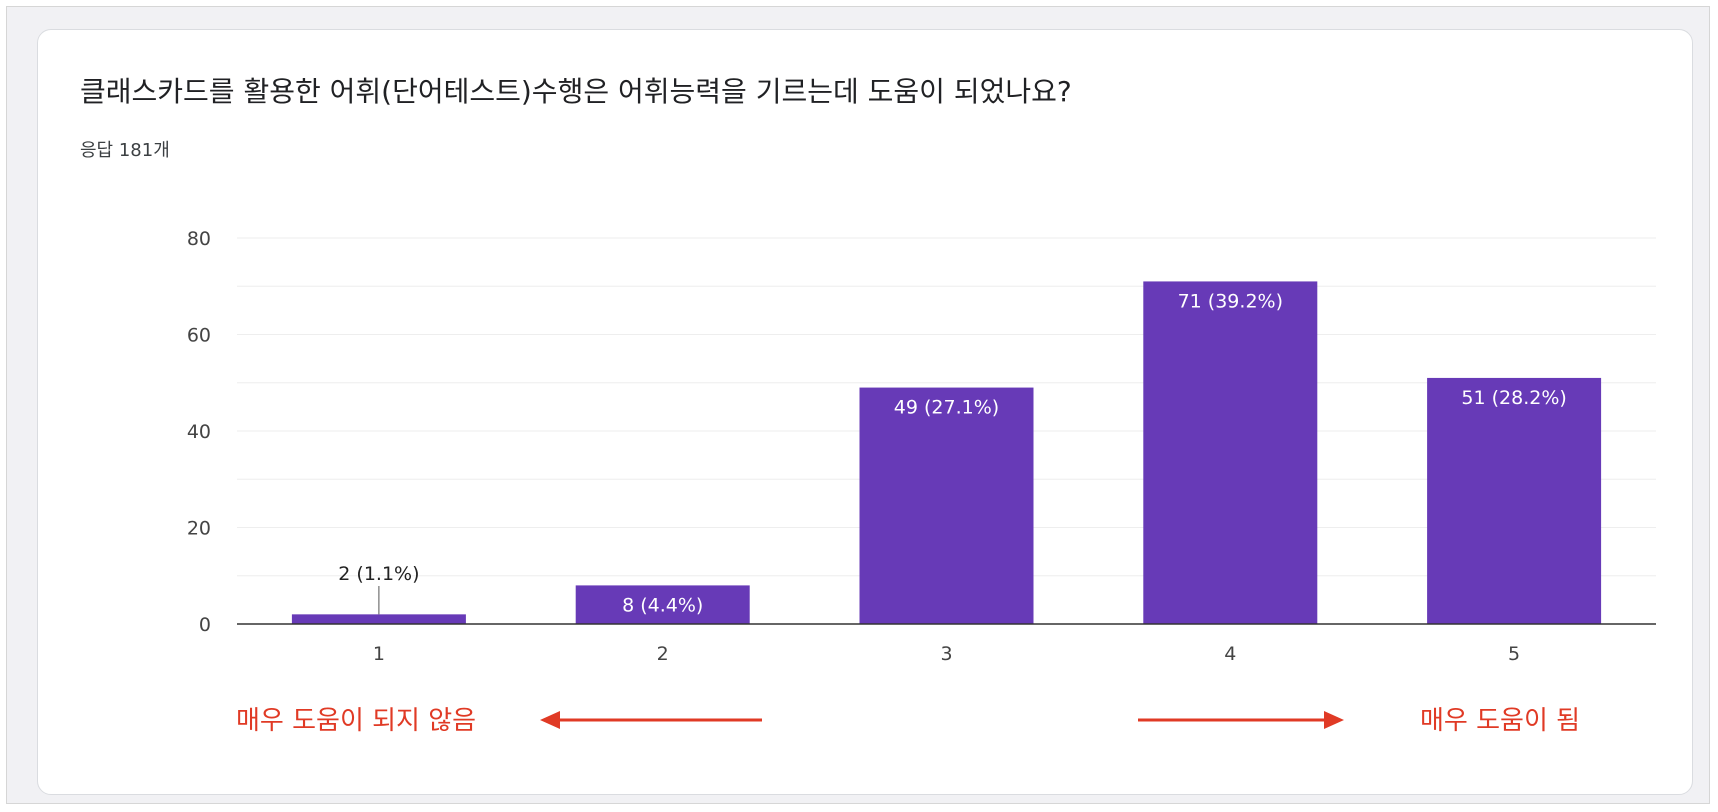 The height and width of the screenshot is (812, 1718). I want to click on data-label: 2 (1.1%), so click(378, 574).